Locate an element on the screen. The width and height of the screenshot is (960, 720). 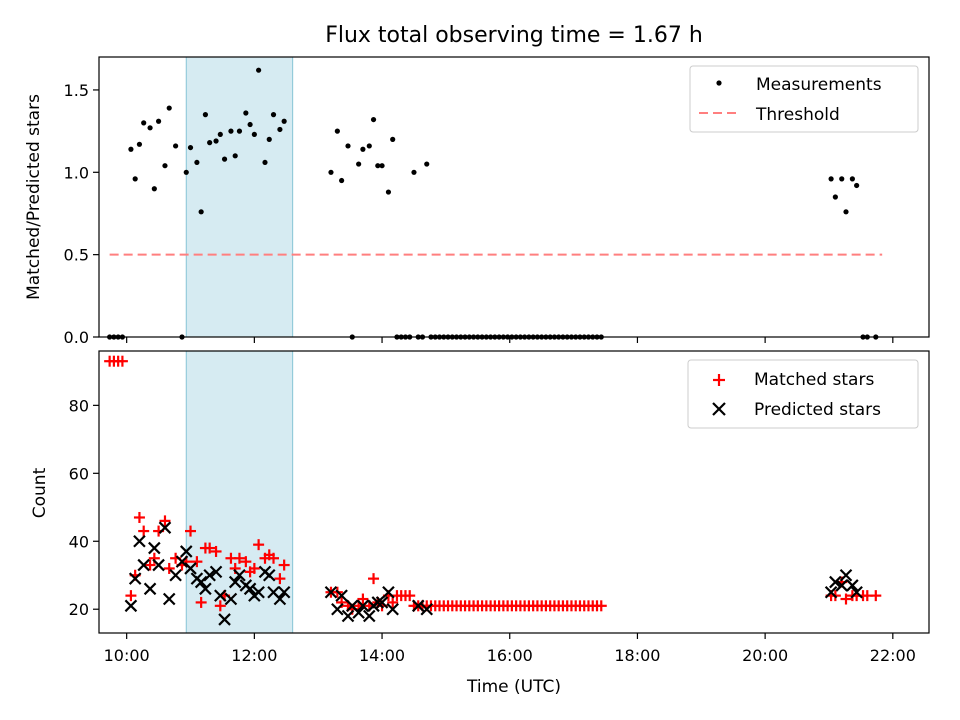
legend-threshold-label: Threshold is located at coordinates (797, 115).